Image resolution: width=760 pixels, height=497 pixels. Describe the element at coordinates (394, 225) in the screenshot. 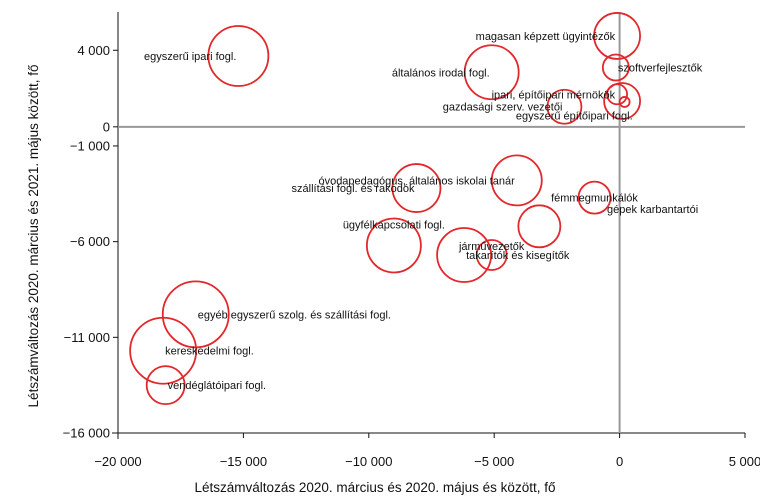

I see `point-label: ügyfélkapcsolati fogl.` at that location.